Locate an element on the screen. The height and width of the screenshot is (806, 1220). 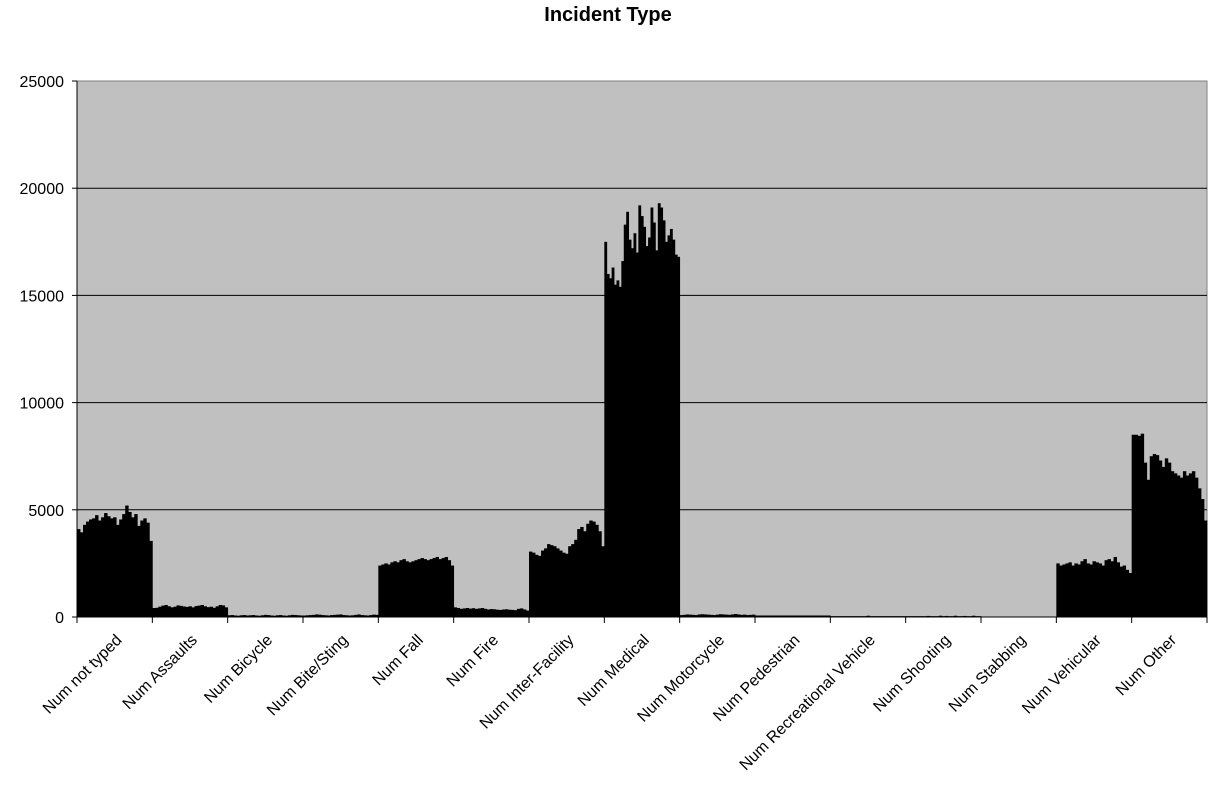
x-tick-label: Num Stabbing is located at coordinates (988, 674).